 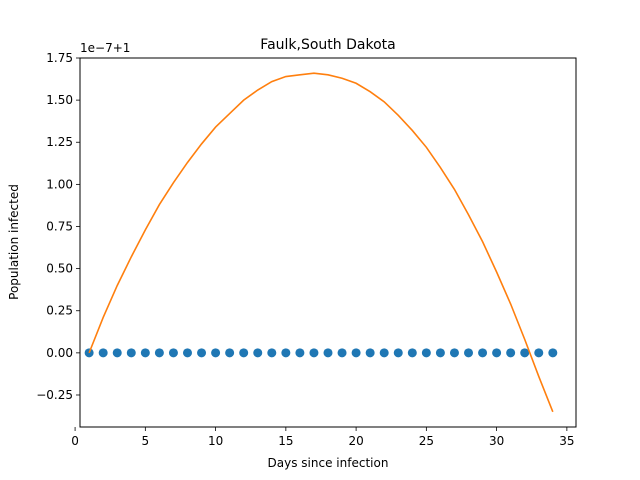 What do you see at coordinates (75, 441) in the screenshot?
I see `x-tick-label: 0` at bounding box center [75, 441].